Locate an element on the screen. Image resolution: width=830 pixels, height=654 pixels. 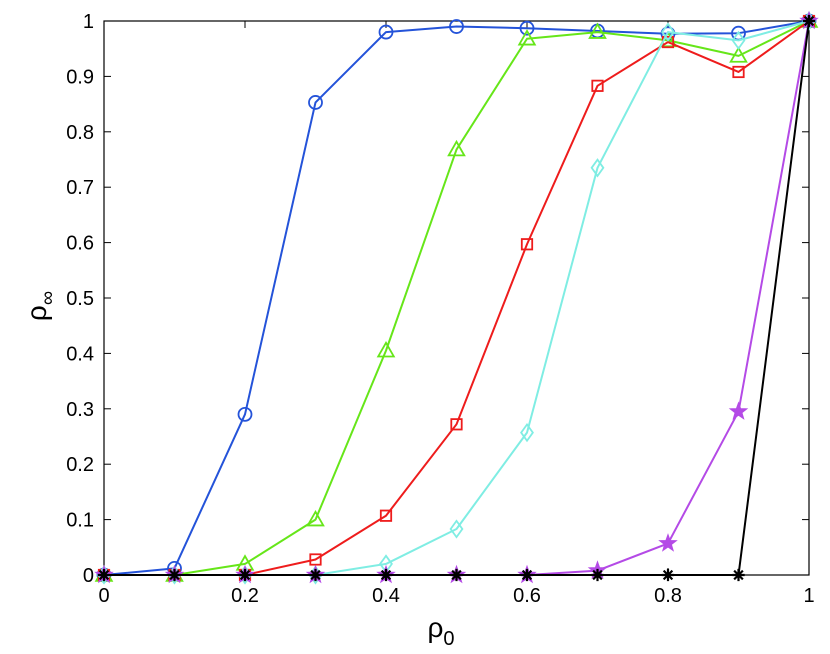
y-axis-label-main: ρ is located at coordinates (36, 313).